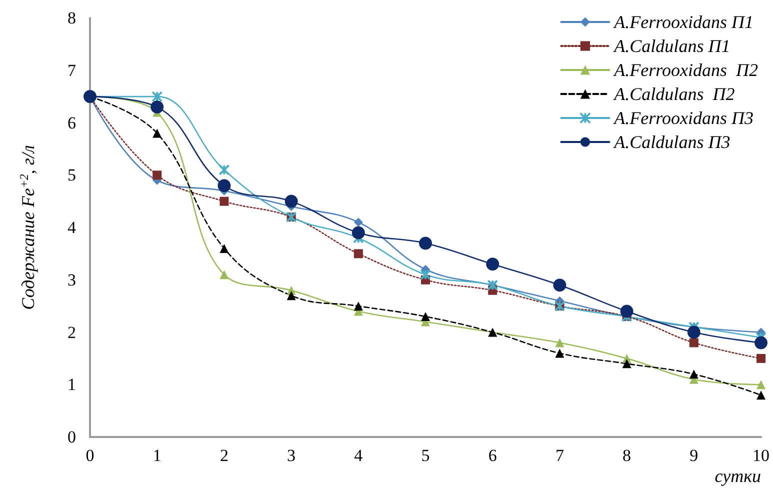  What do you see at coordinates (737, 476) in the screenshot?
I see `x-axis-title: сутки` at bounding box center [737, 476].